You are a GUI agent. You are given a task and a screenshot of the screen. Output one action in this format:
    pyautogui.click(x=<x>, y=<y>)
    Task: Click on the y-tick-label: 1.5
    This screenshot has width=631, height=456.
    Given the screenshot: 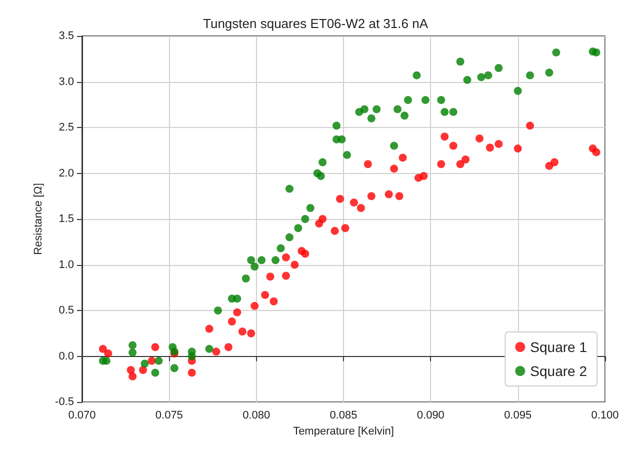 What is the action you would take?
    pyautogui.click(x=66, y=219)
    